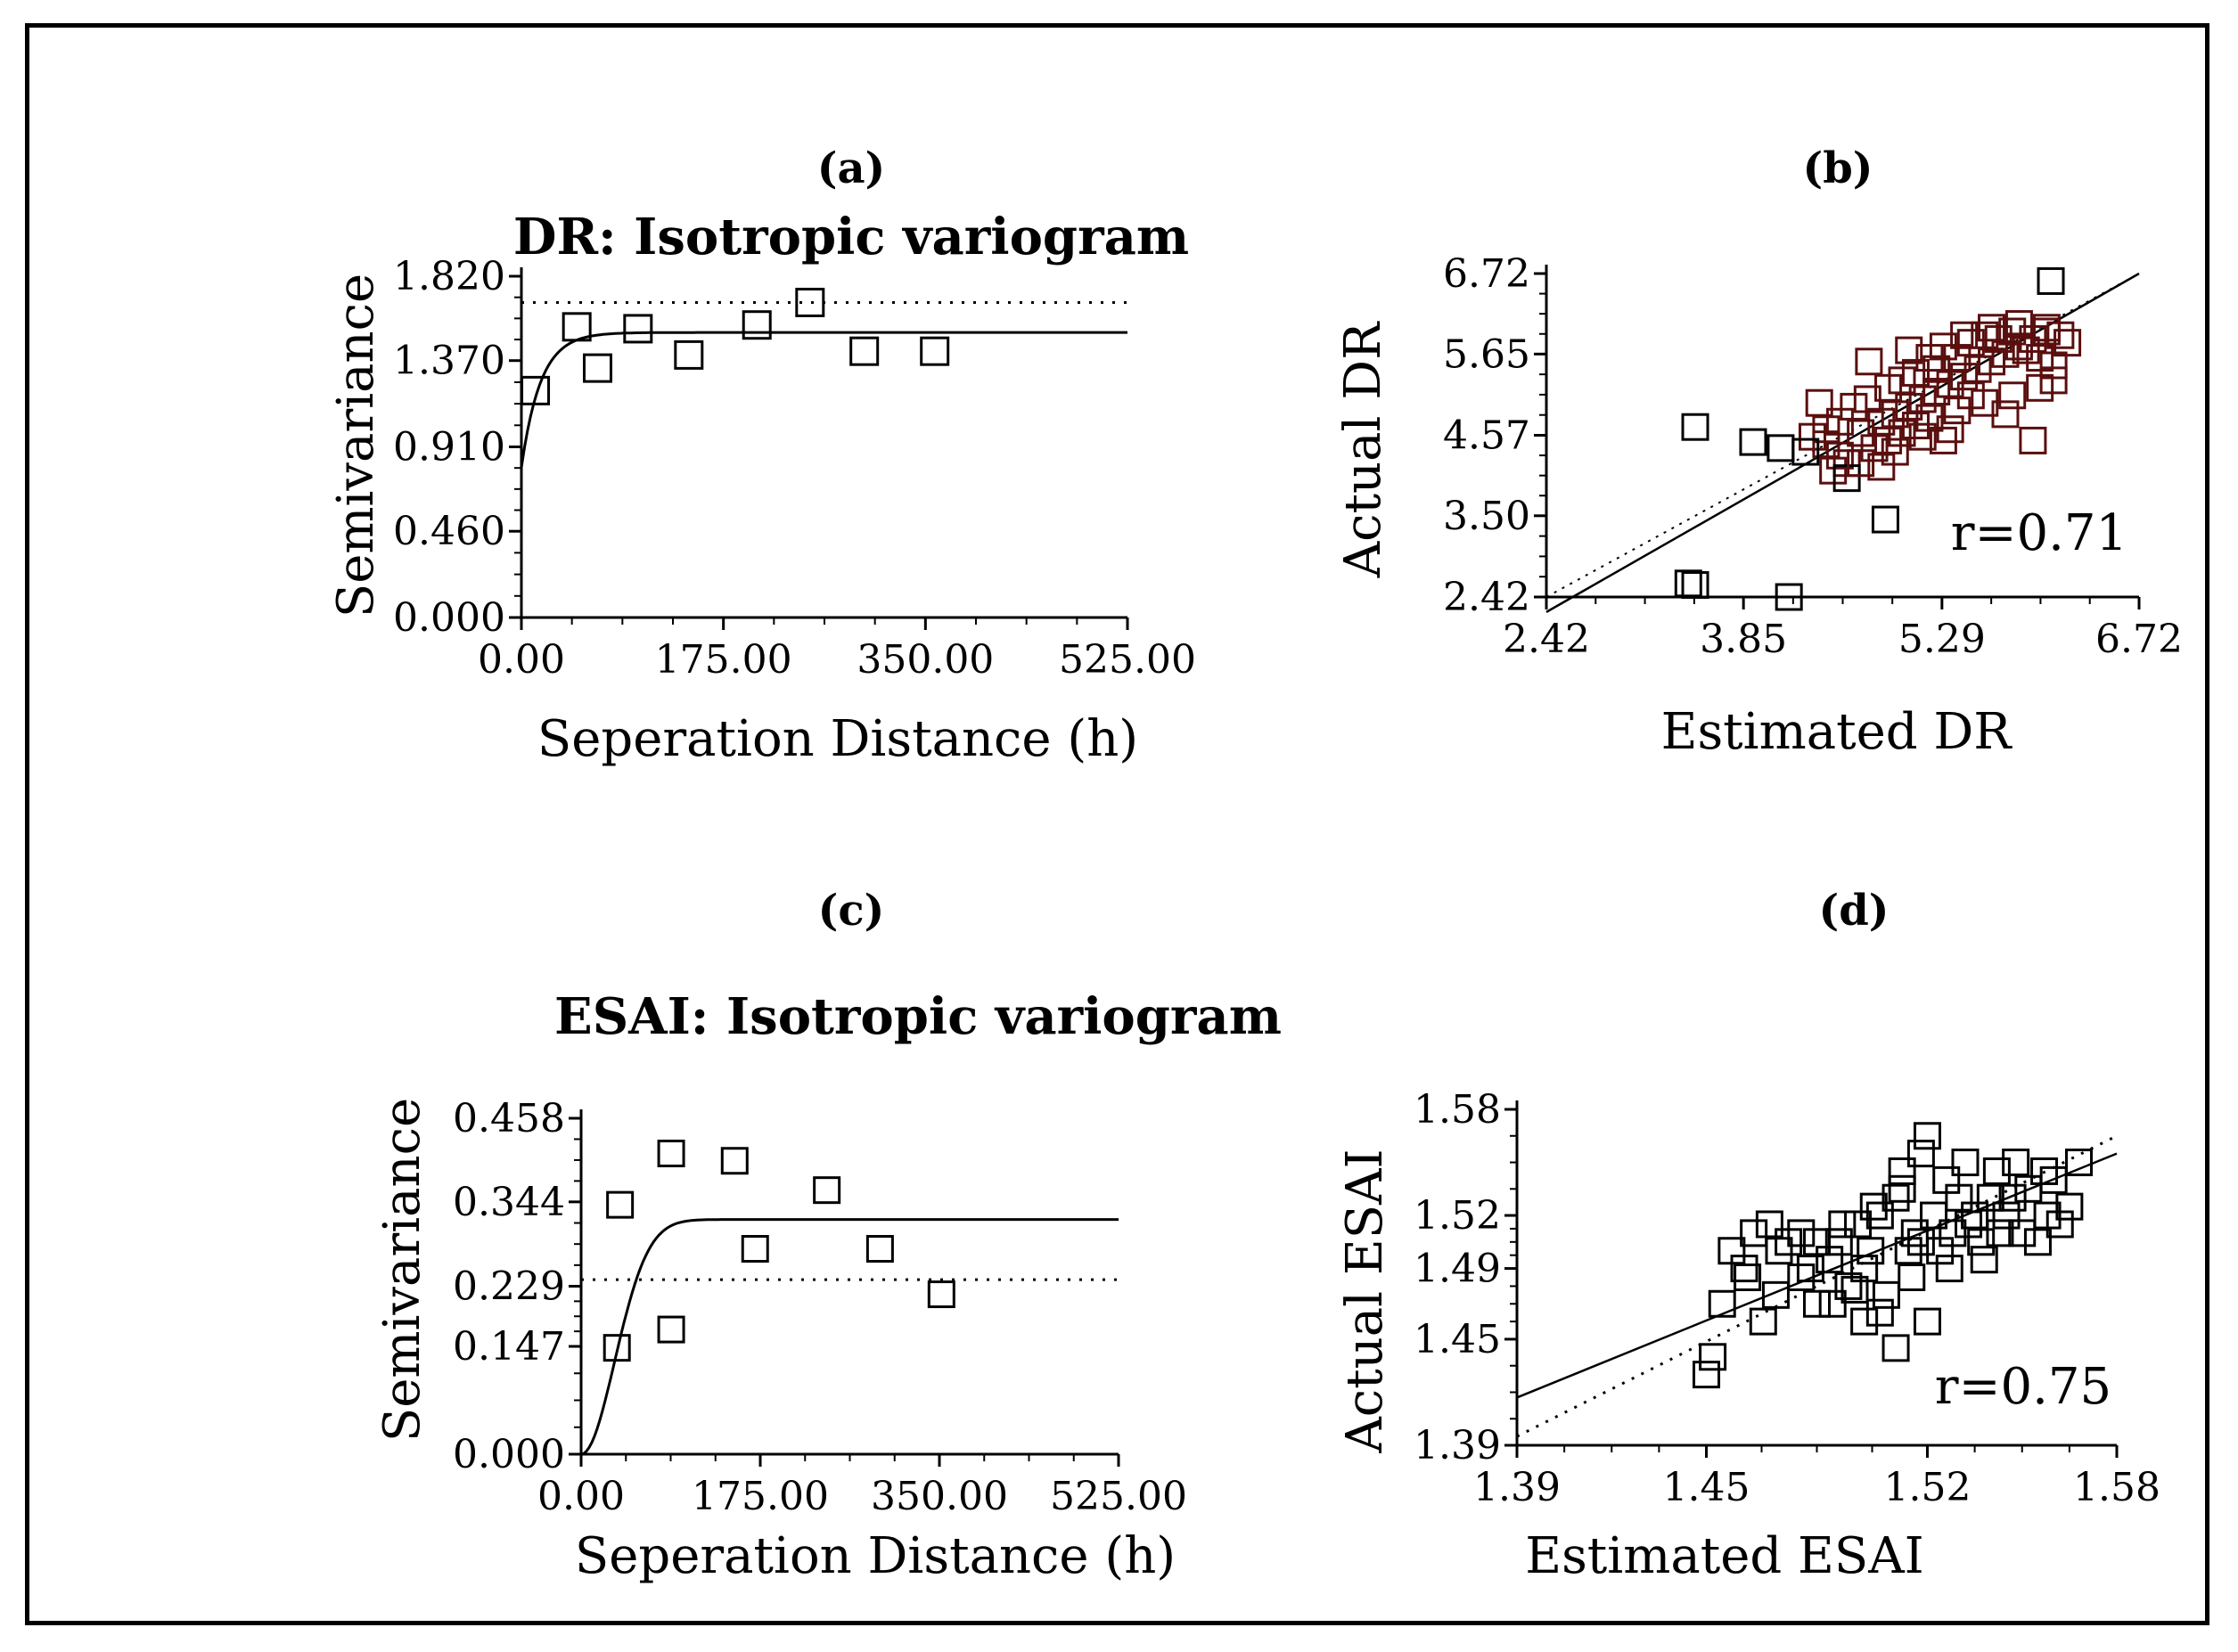  What do you see at coordinates (918, 1017) in the screenshot?
I see `panel-c-title: ESAI: Isotropic variogram` at bounding box center [918, 1017].